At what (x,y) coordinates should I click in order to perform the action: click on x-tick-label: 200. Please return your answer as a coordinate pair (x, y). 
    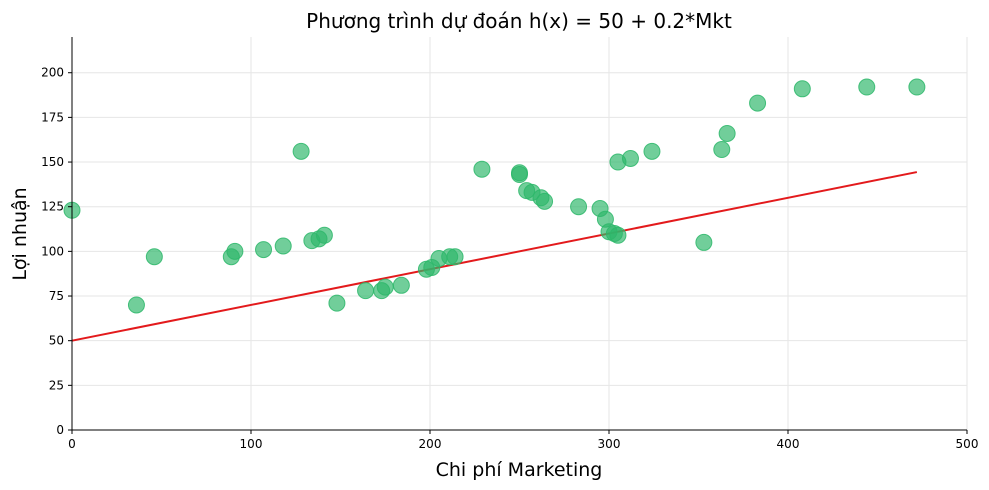
    Looking at the image, I should click on (430, 444).